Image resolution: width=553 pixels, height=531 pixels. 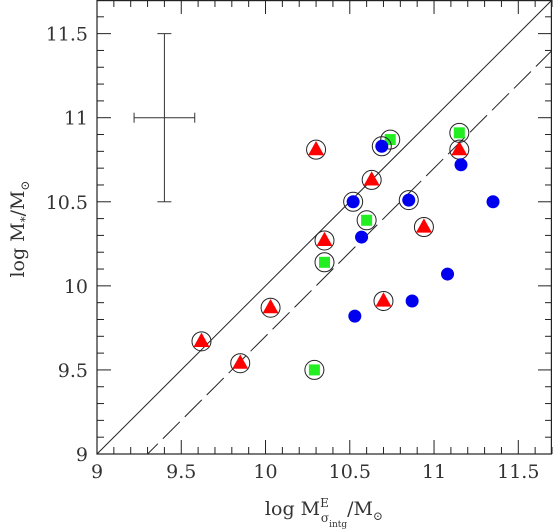 What do you see at coordinates (350, 472) in the screenshot?
I see `x-tick-label: 10.5` at bounding box center [350, 472].